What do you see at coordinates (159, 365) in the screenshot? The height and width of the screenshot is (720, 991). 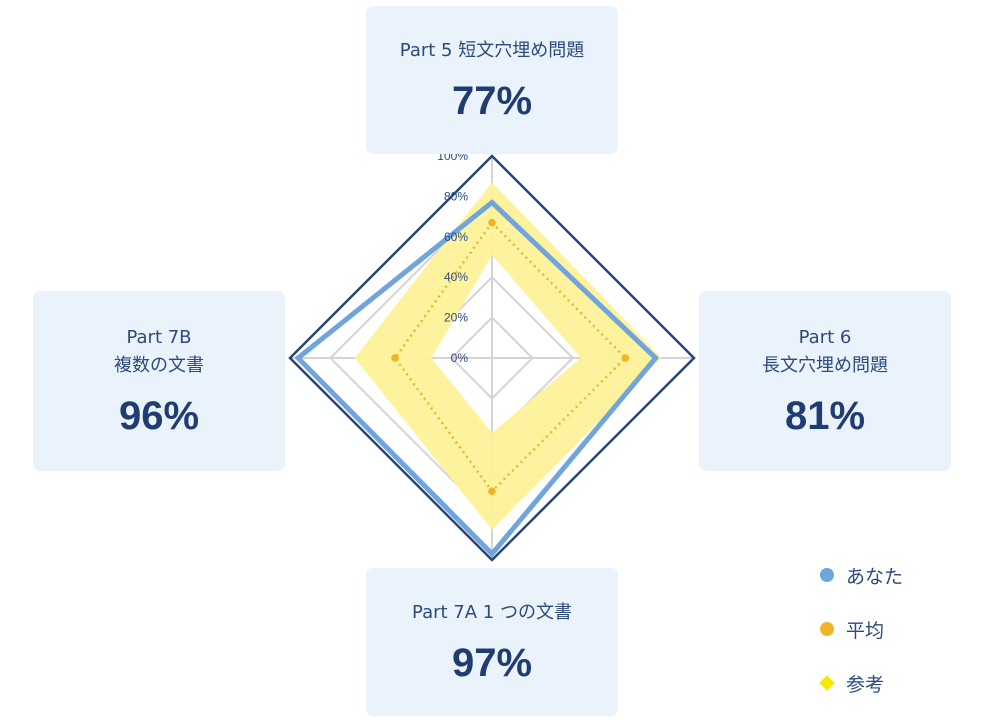 I see `axis-sublabel-part7b: 複数の文書` at bounding box center [159, 365].